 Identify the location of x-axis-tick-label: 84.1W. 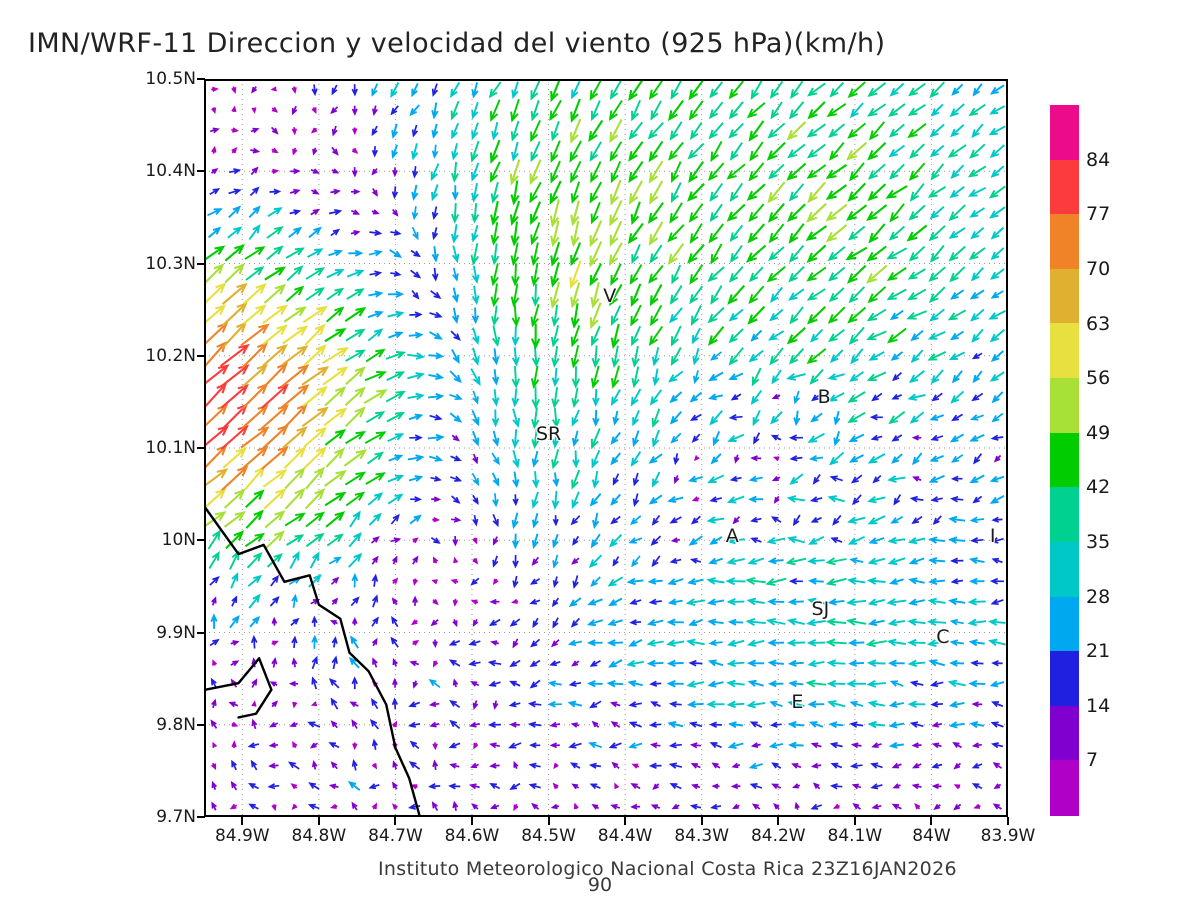
(855, 836).